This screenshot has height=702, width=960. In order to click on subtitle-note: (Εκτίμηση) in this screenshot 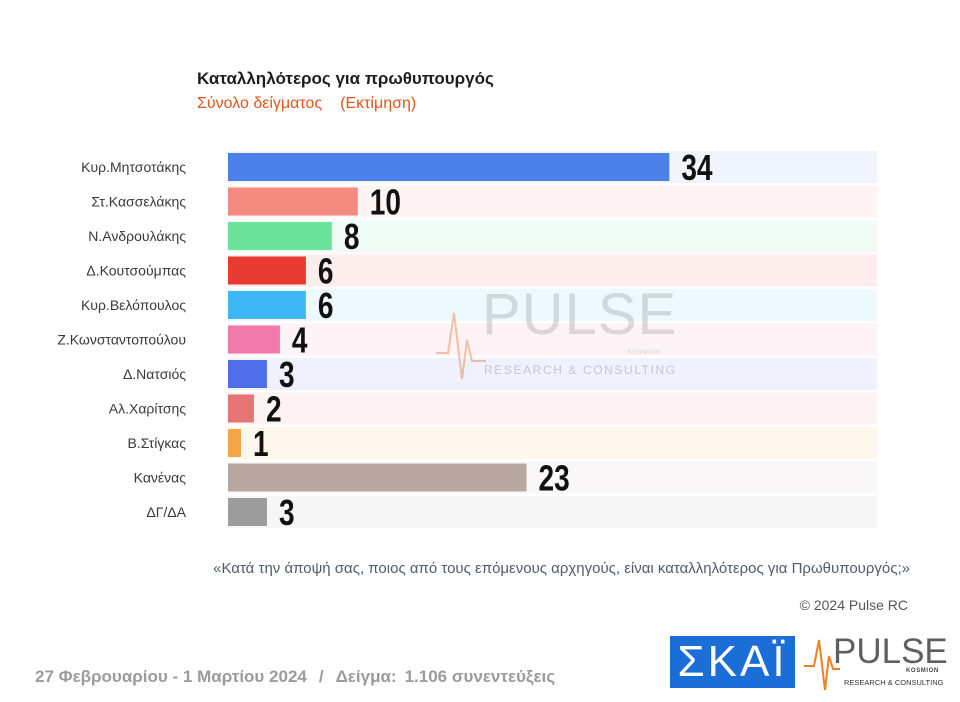, I will do `click(378, 103)`.